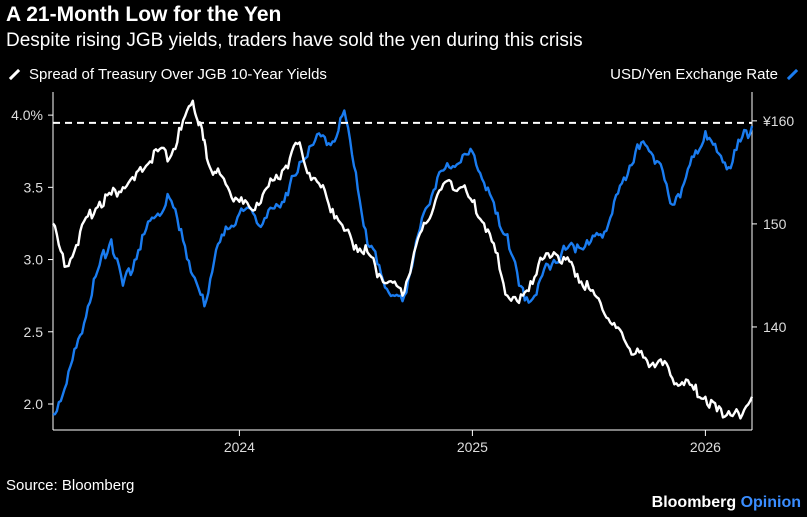 This screenshot has height=517, width=807. Describe the element at coordinates (70, 485) in the screenshot. I see `source-note: Source: Bloomberg` at that location.